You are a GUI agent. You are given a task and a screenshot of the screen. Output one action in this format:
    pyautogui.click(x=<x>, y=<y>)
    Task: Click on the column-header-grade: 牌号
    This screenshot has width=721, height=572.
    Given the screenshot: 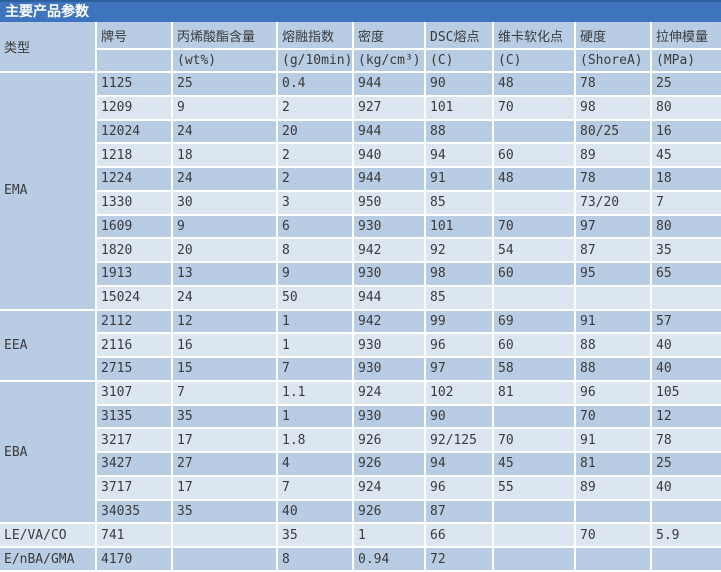 What is the action you would take?
    pyautogui.click(x=134, y=36)
    